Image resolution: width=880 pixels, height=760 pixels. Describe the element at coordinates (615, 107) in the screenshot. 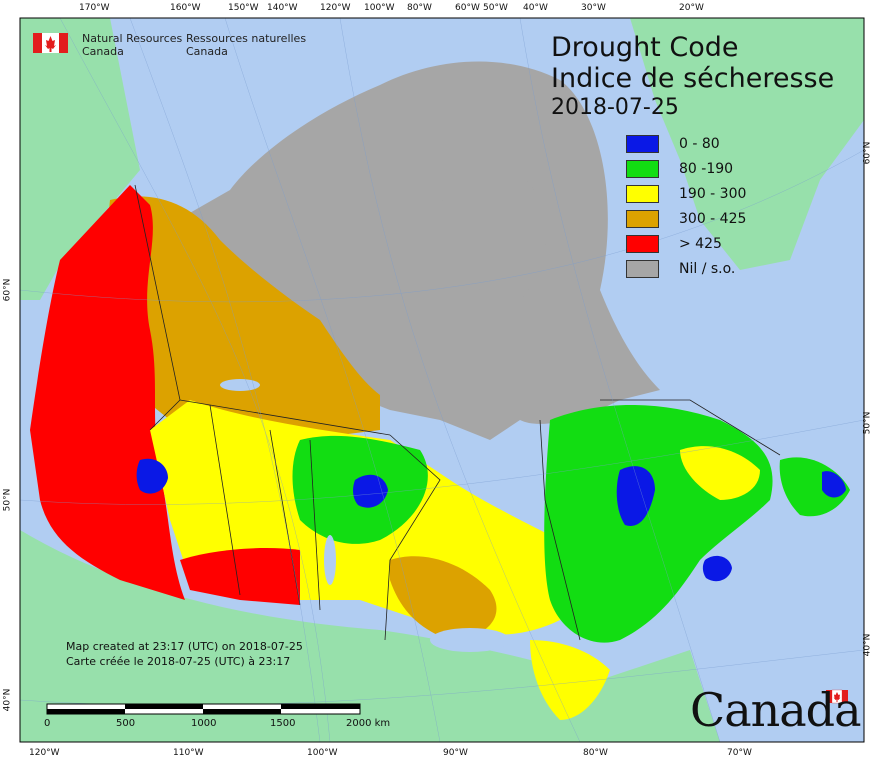

I see `map-date: 2018-07-25` at that location.